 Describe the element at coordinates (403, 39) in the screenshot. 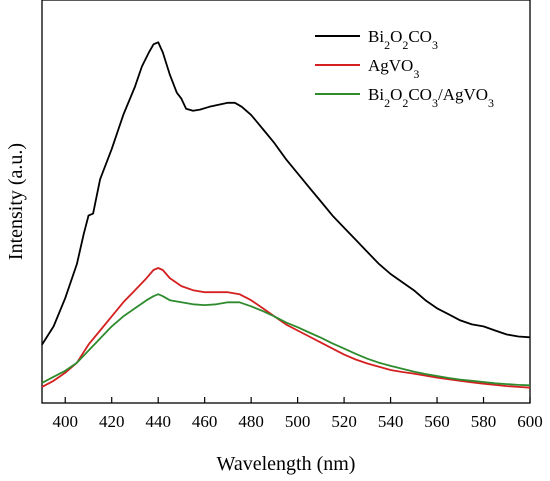

I see `legend-label-0: Bi2O2CO3` at that location.